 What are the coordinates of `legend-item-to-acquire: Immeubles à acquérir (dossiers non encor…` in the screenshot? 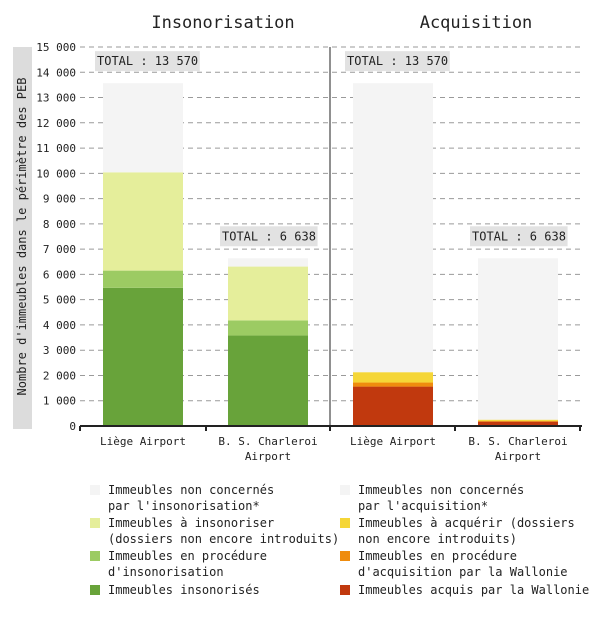 It's located at (457, 531).